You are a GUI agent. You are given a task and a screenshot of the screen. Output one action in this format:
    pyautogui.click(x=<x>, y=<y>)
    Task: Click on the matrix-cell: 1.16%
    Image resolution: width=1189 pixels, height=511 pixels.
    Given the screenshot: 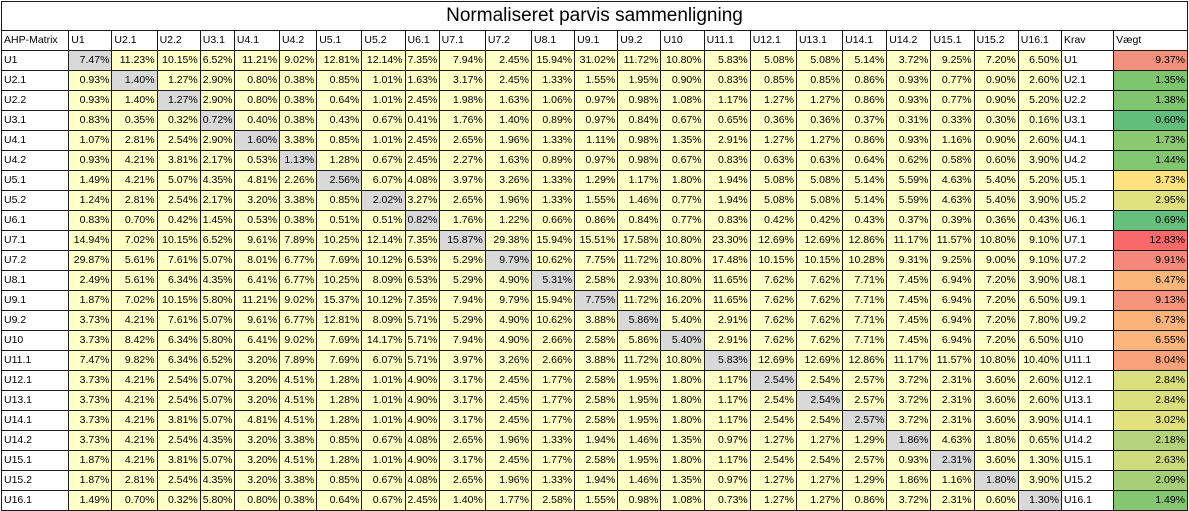 What is the action you would take?
    pyautogui.click(x=952, y=140)
    